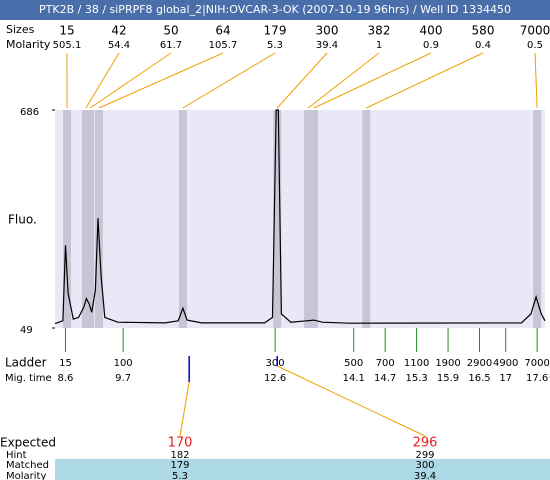  Describe the element at coordinates (327, 31) in the screenshot. I see `peak-size: 300` at that location.